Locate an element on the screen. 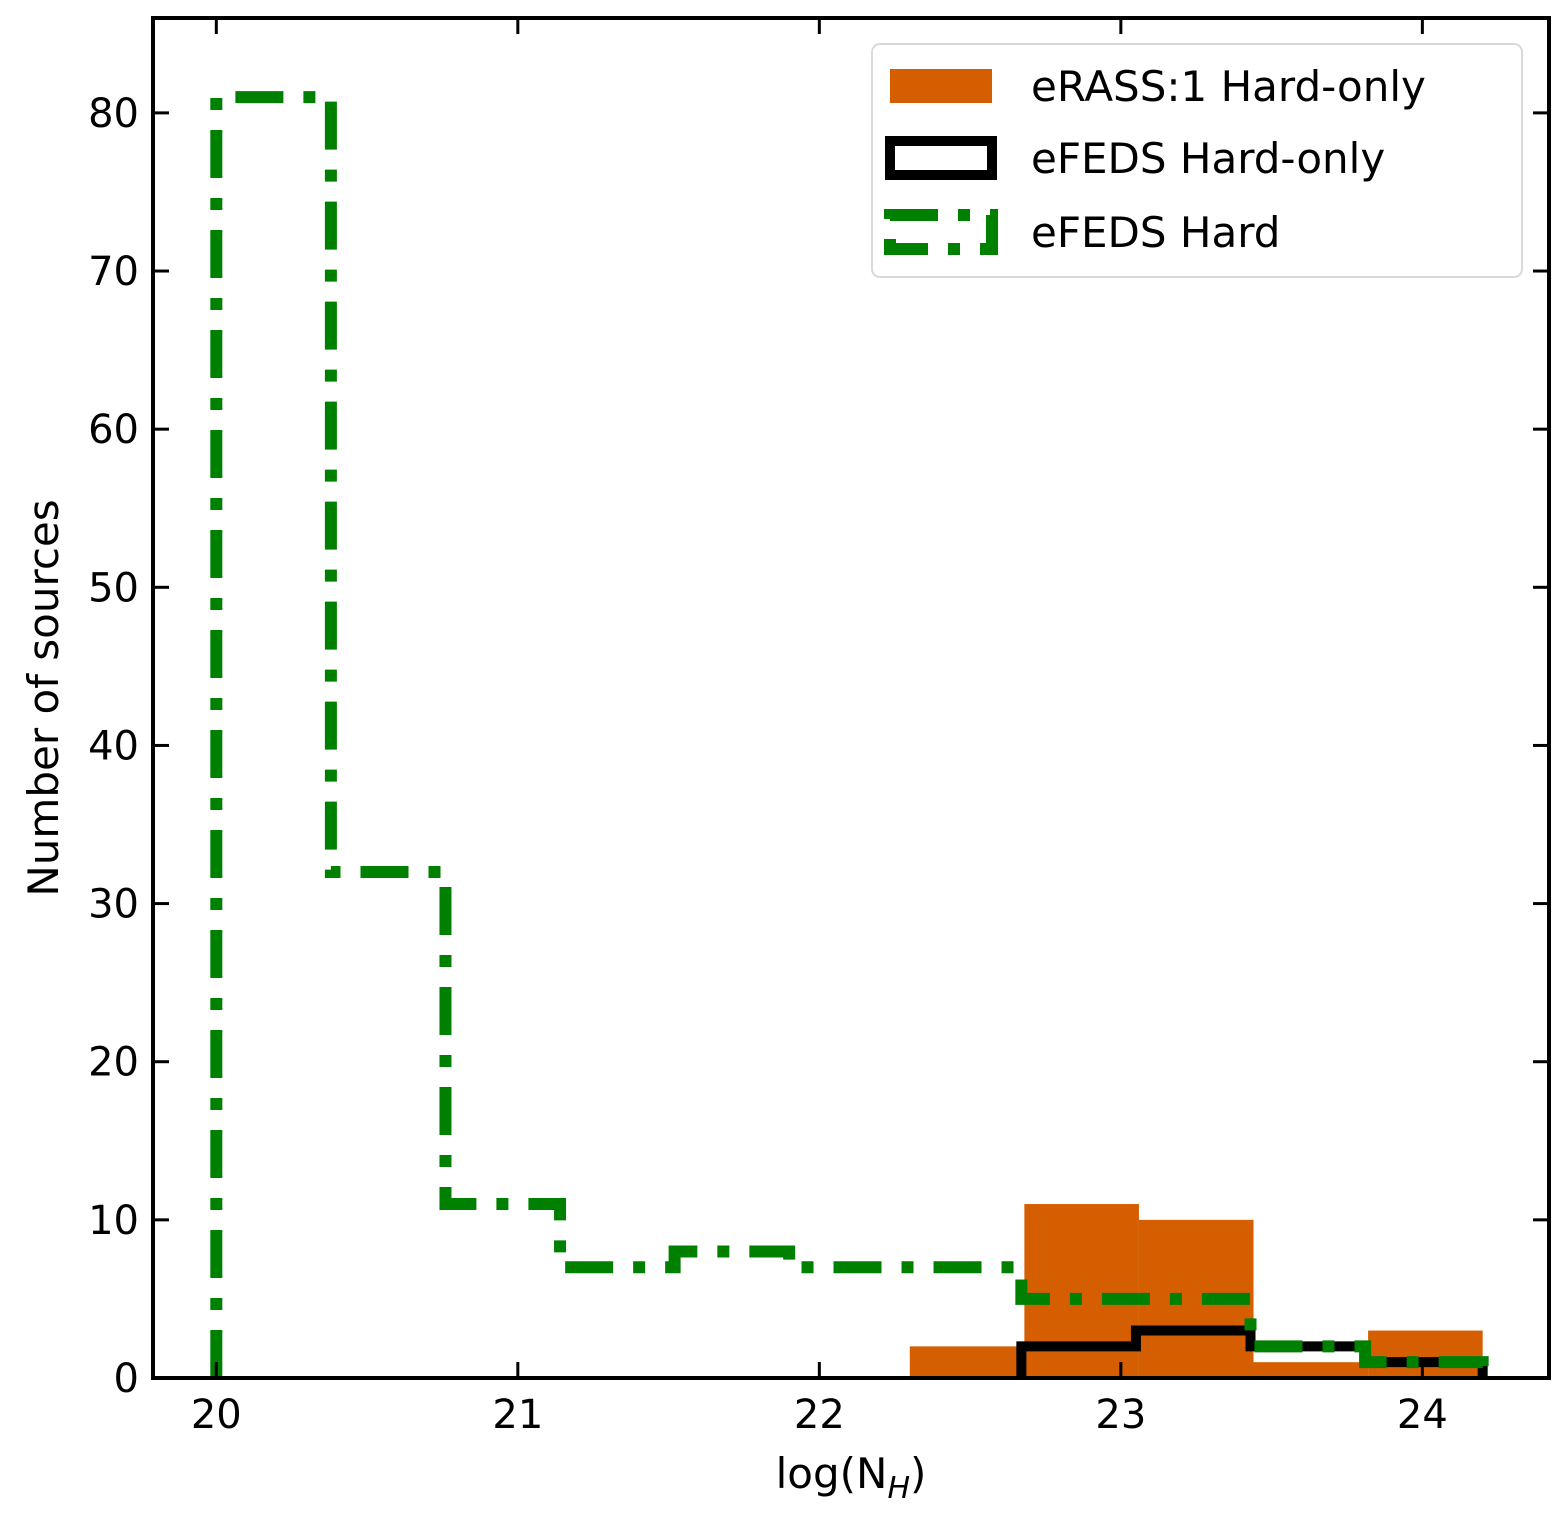 This screenshot has width=1567, height=1519. y-tick-label: 20 is located at coordinates (113, 1063).